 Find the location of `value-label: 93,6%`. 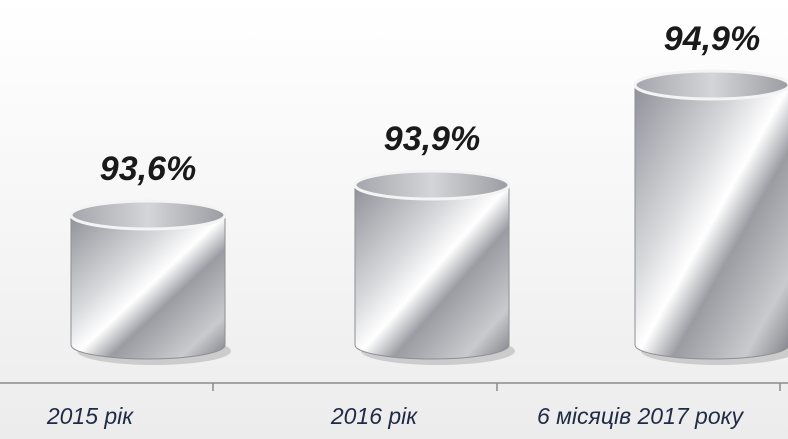

value-label: 93,6% is located at coordinates (148, 169).